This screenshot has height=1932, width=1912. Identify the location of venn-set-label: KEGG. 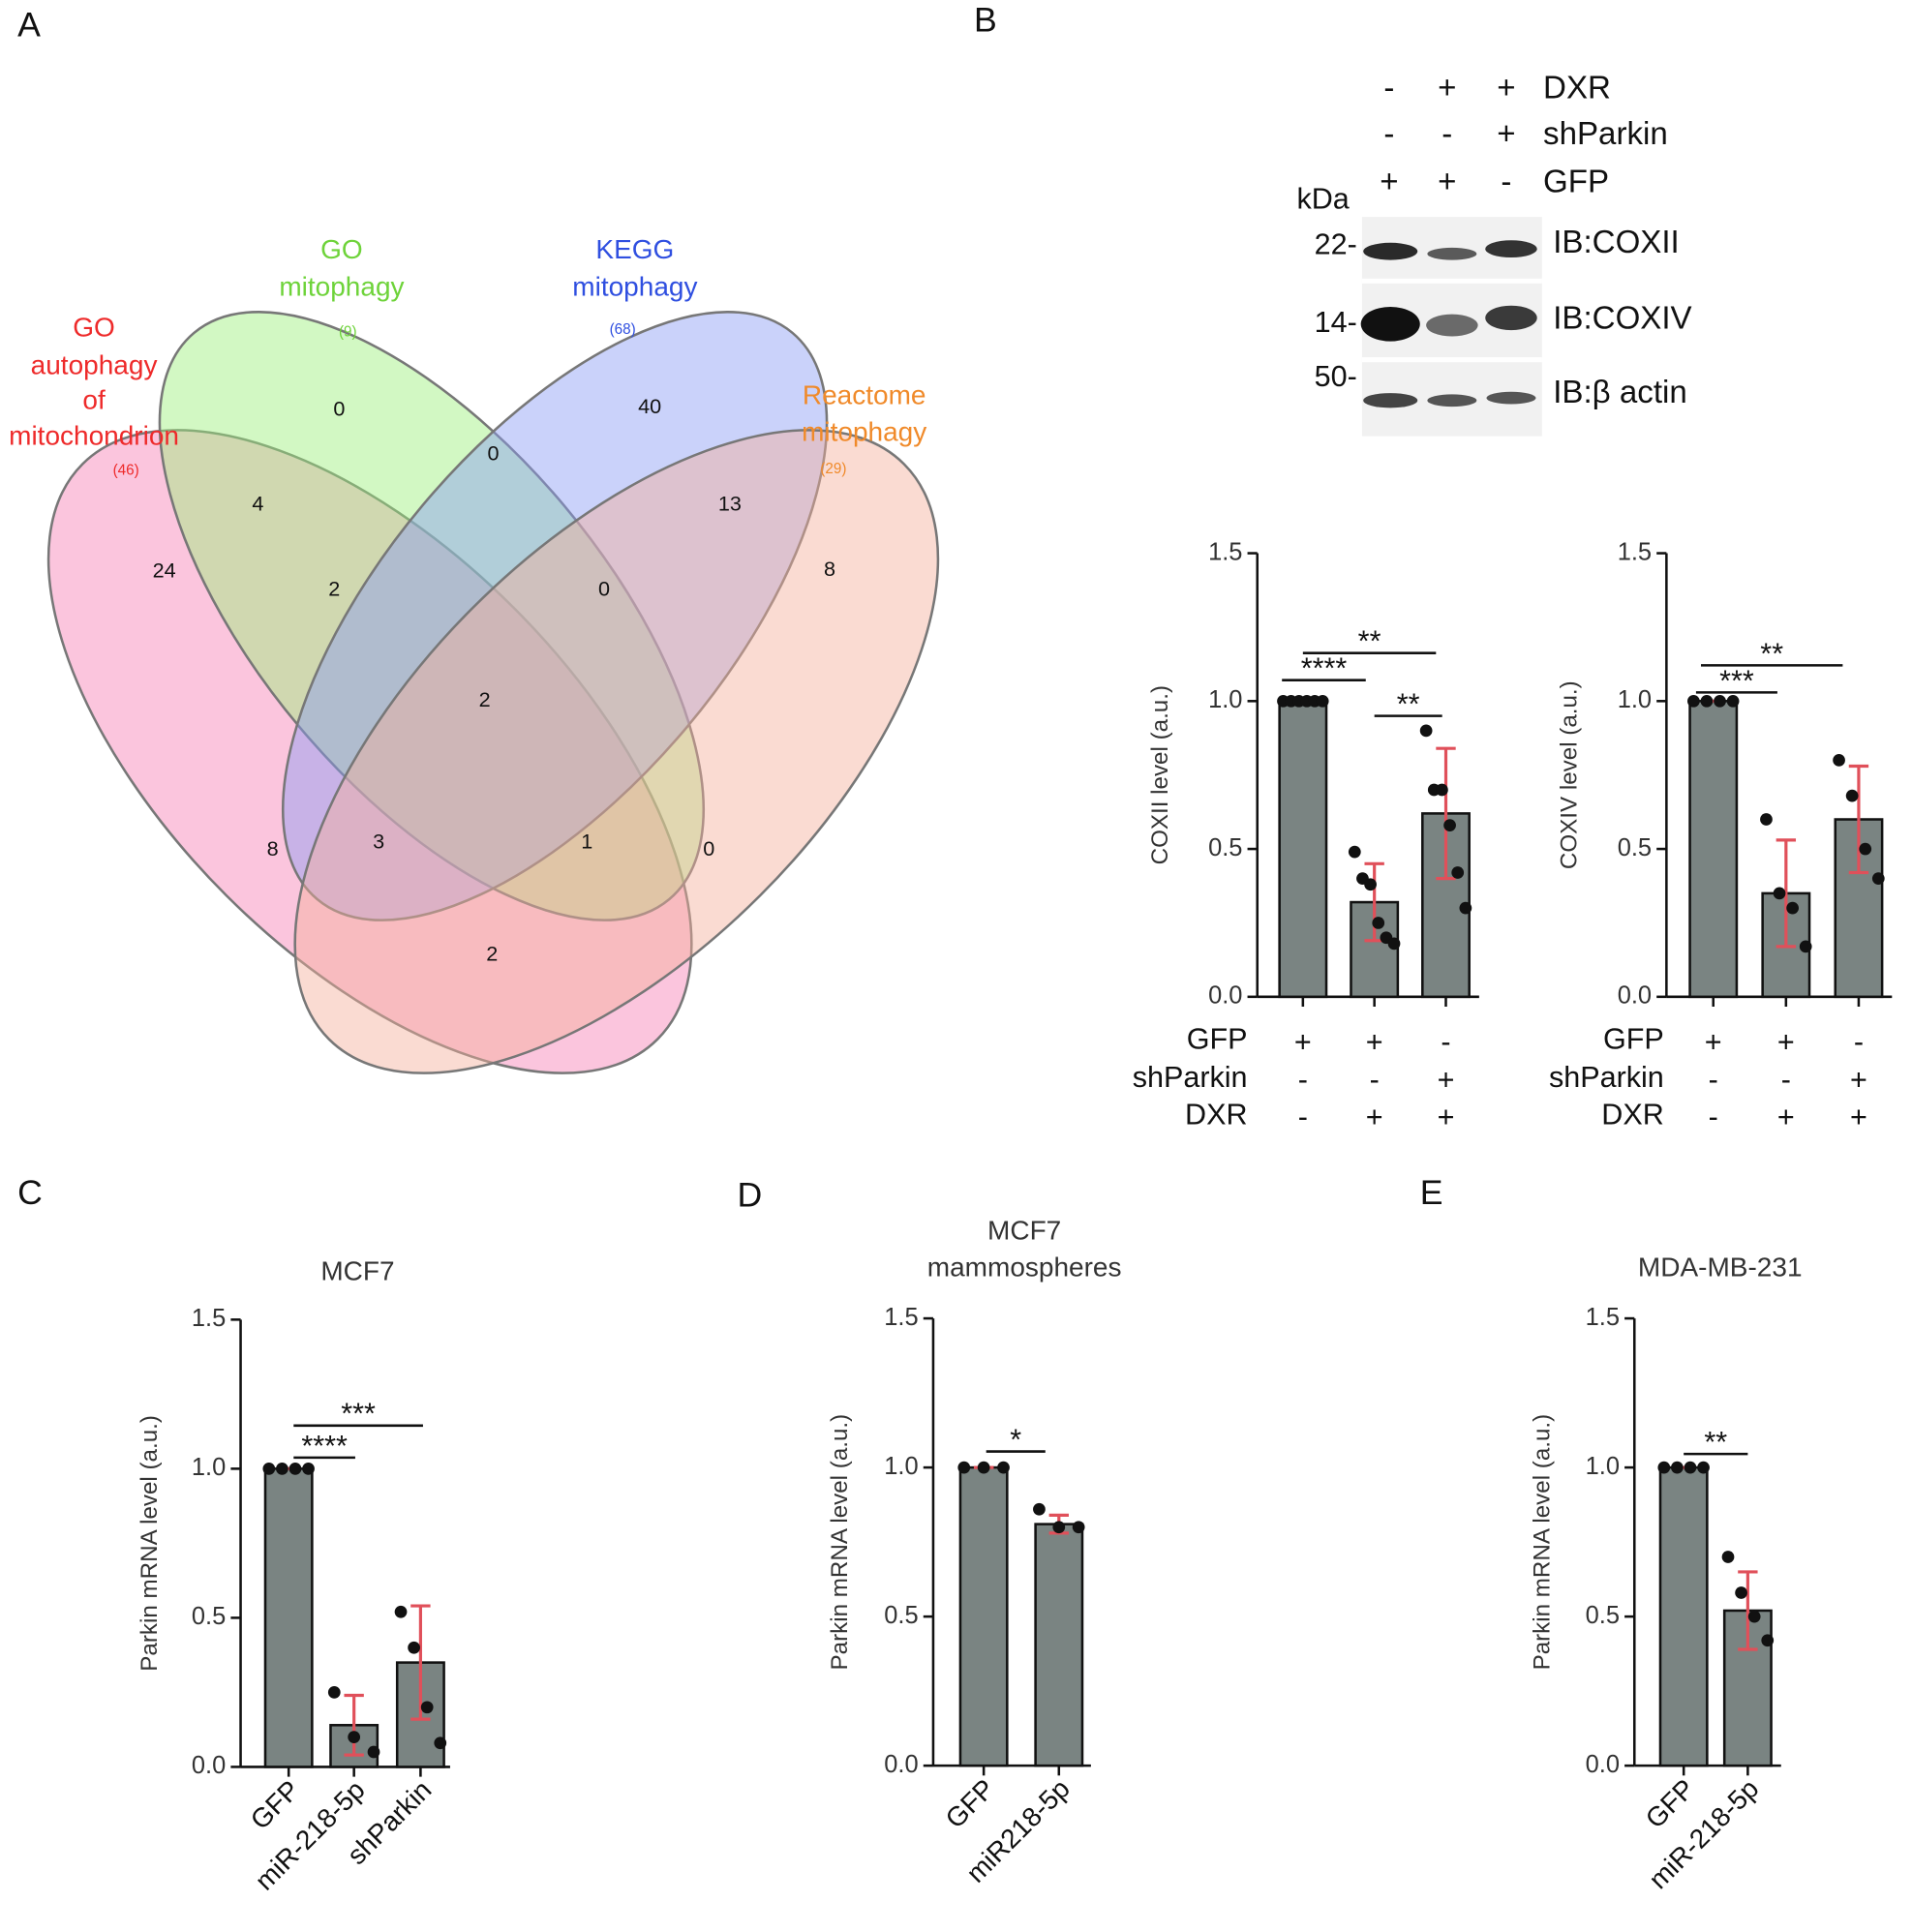
(634, 249).